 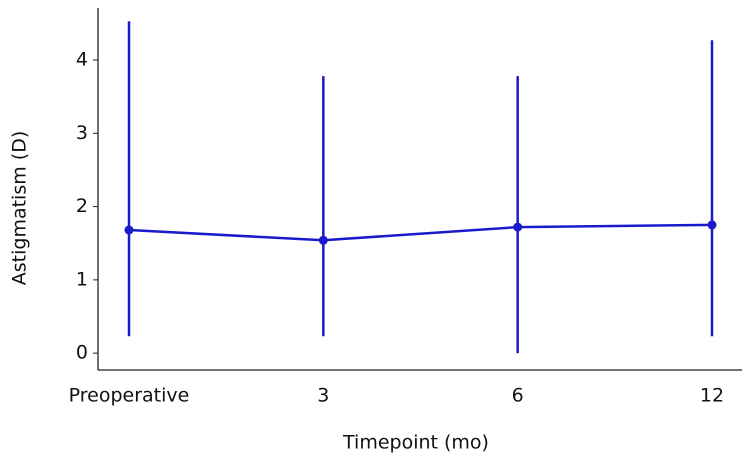 I want to click on x-tick-label: 6, so click(x=518, y=396).